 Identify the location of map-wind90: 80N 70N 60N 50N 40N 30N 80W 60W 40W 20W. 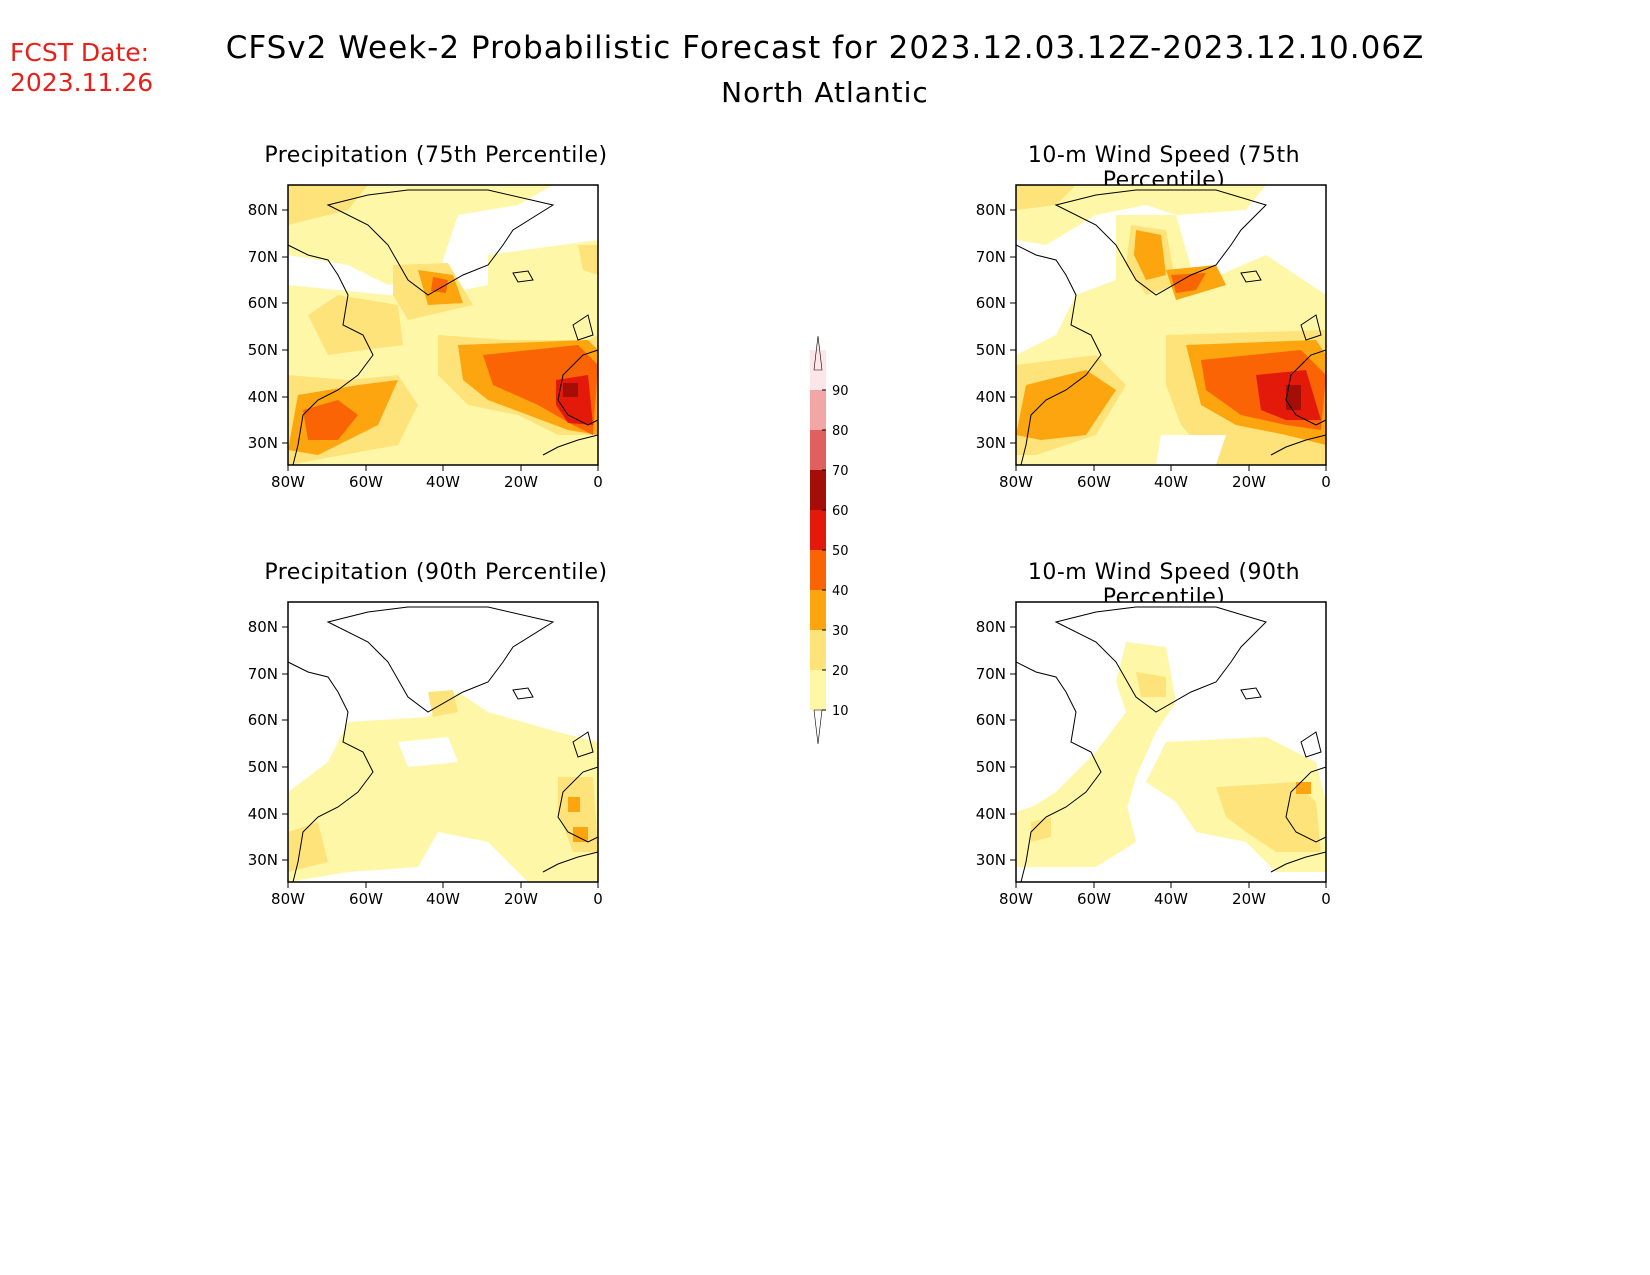
(1153, 754).